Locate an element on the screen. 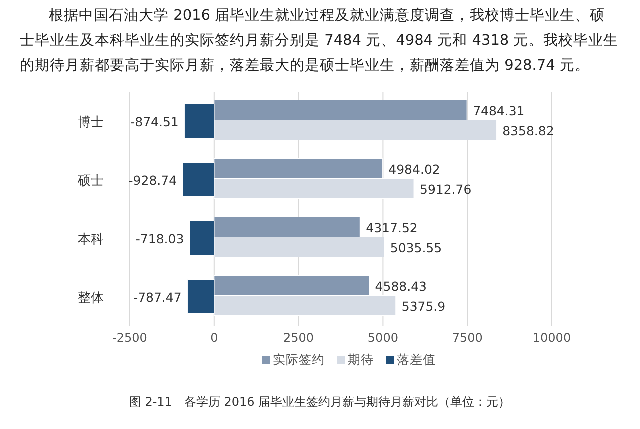 This screenshot has width=640, height=429. x-tick-label: 5000 is located at coordinates (383, 338).